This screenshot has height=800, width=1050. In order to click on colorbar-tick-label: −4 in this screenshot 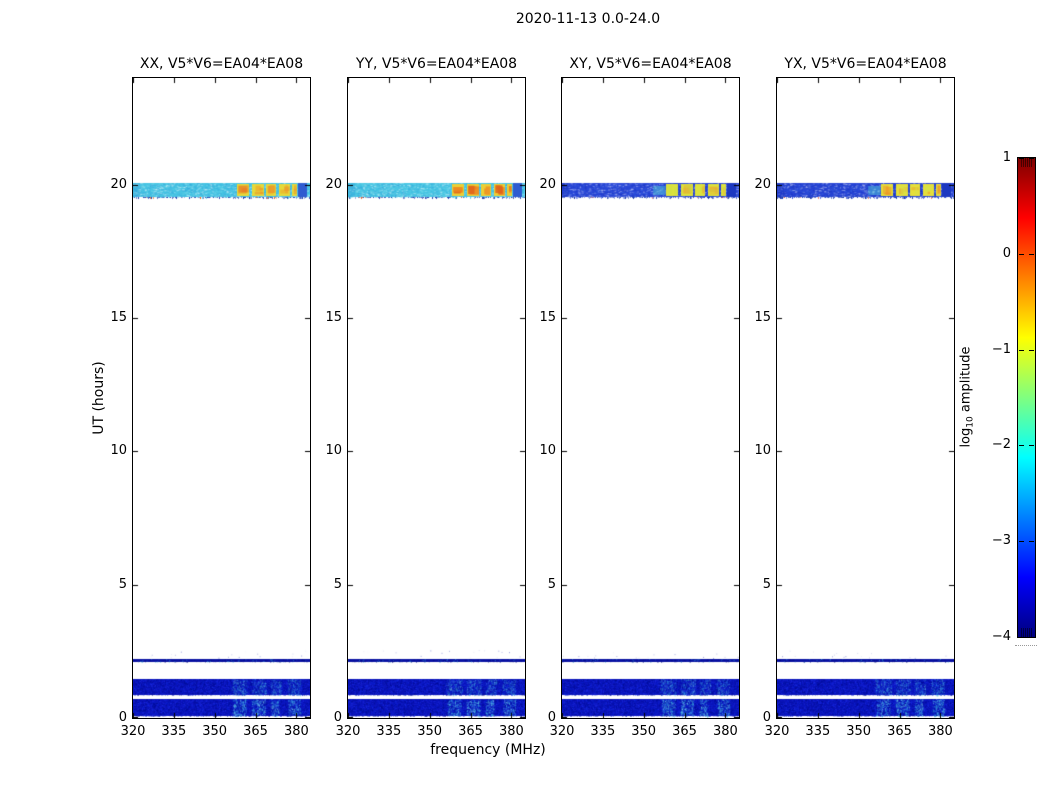, I will do `click(1001, 636)`.